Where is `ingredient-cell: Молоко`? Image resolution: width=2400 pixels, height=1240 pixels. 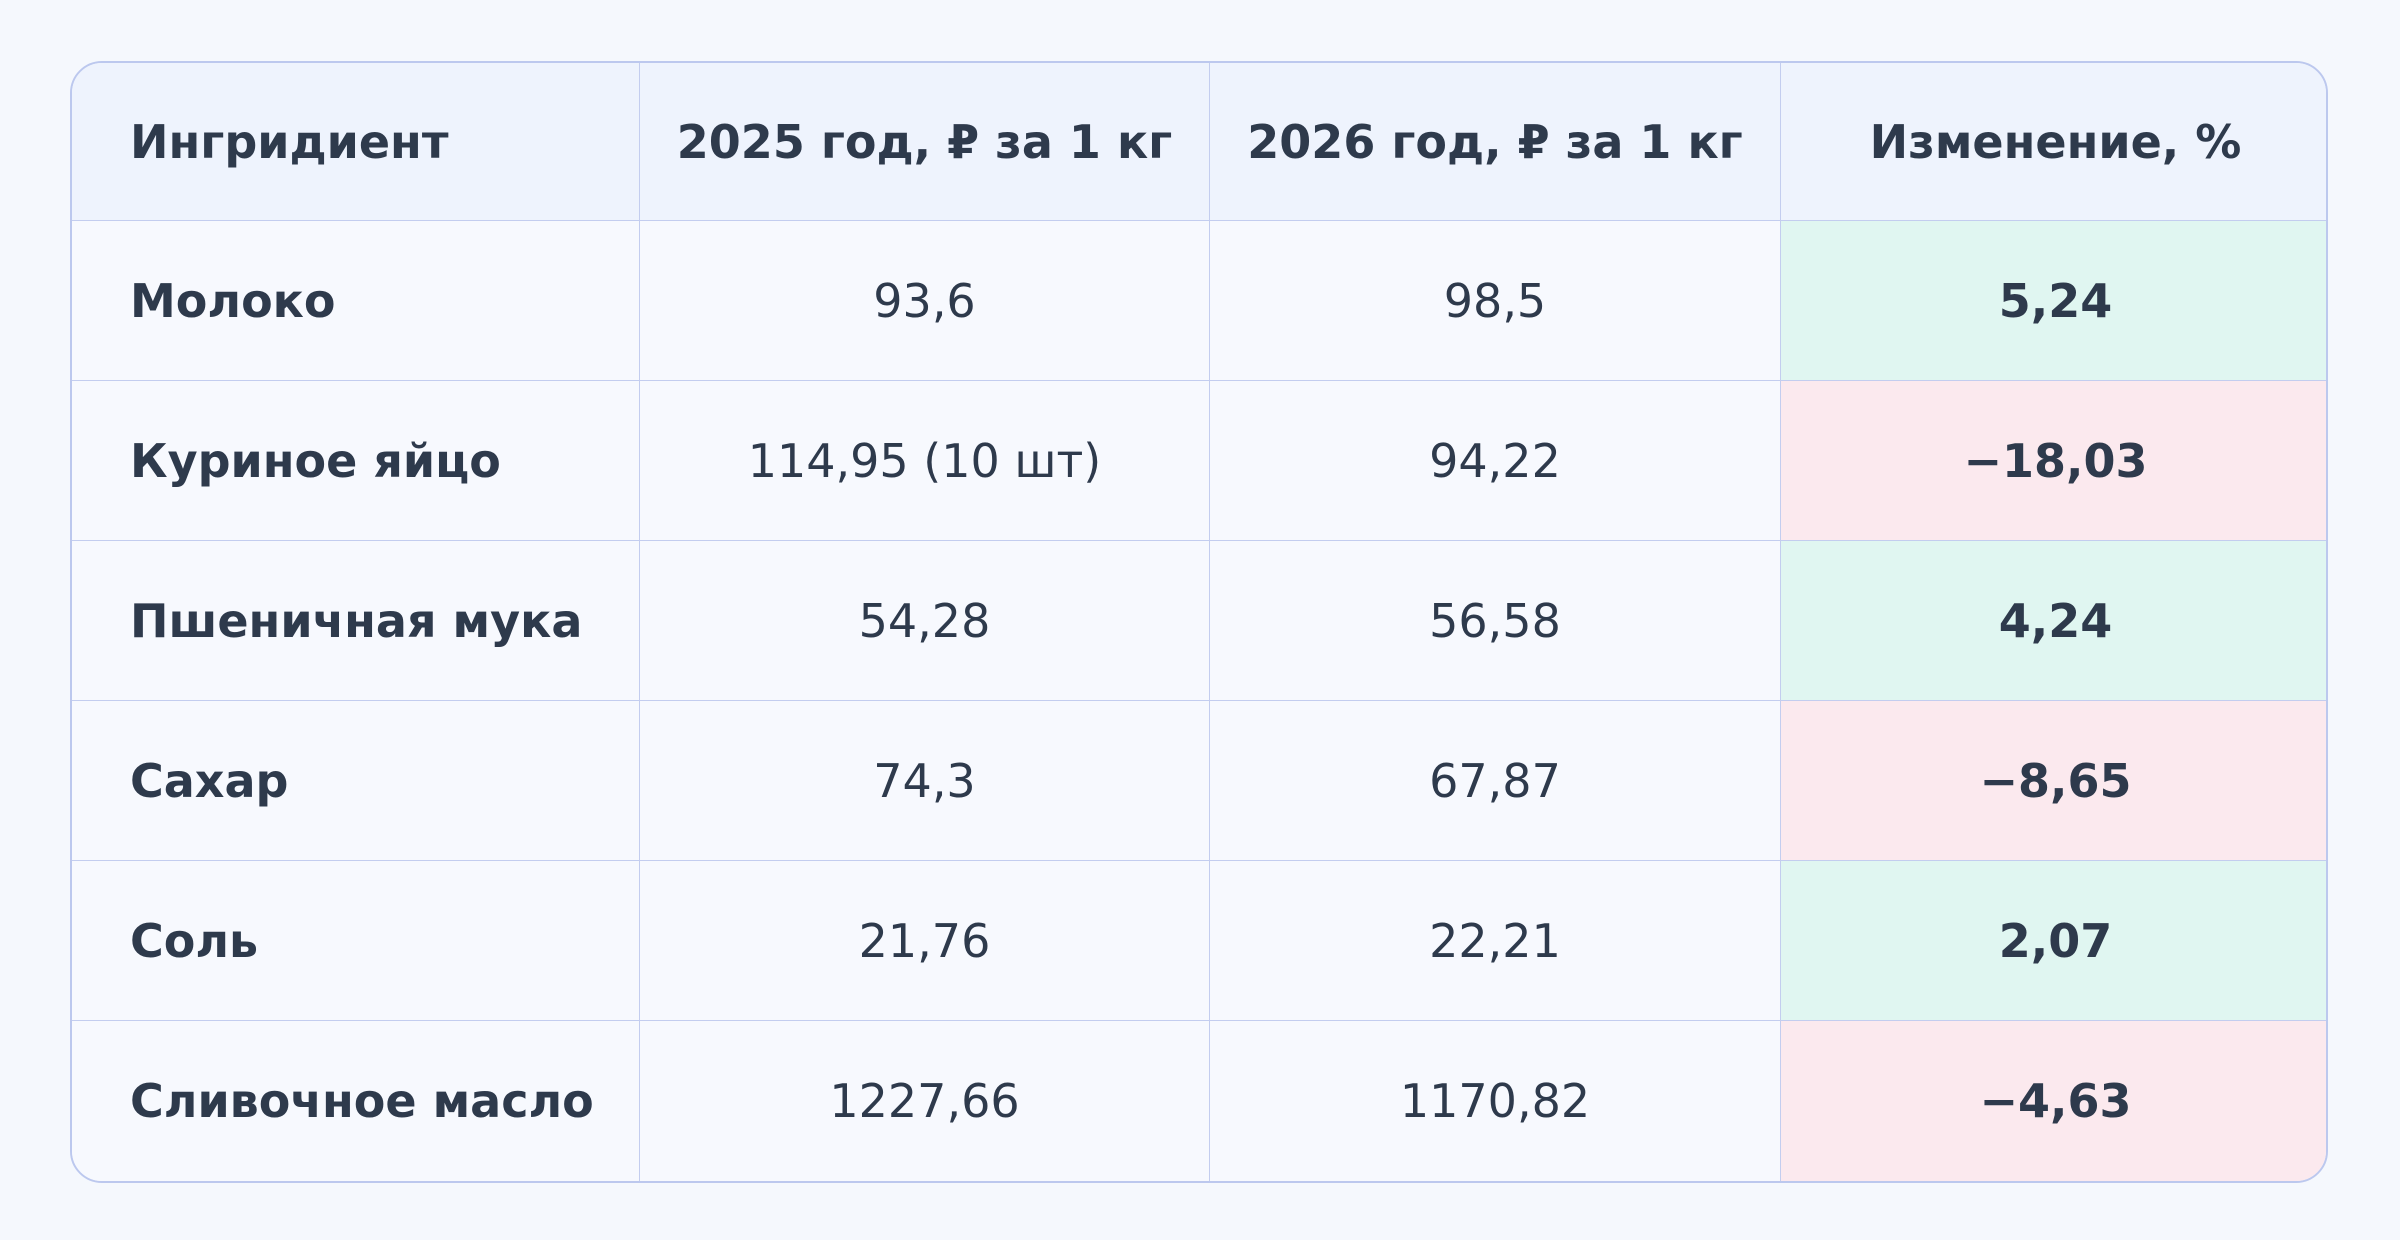 ingredient-cell: Молоко is located at coordinates (356, 301).